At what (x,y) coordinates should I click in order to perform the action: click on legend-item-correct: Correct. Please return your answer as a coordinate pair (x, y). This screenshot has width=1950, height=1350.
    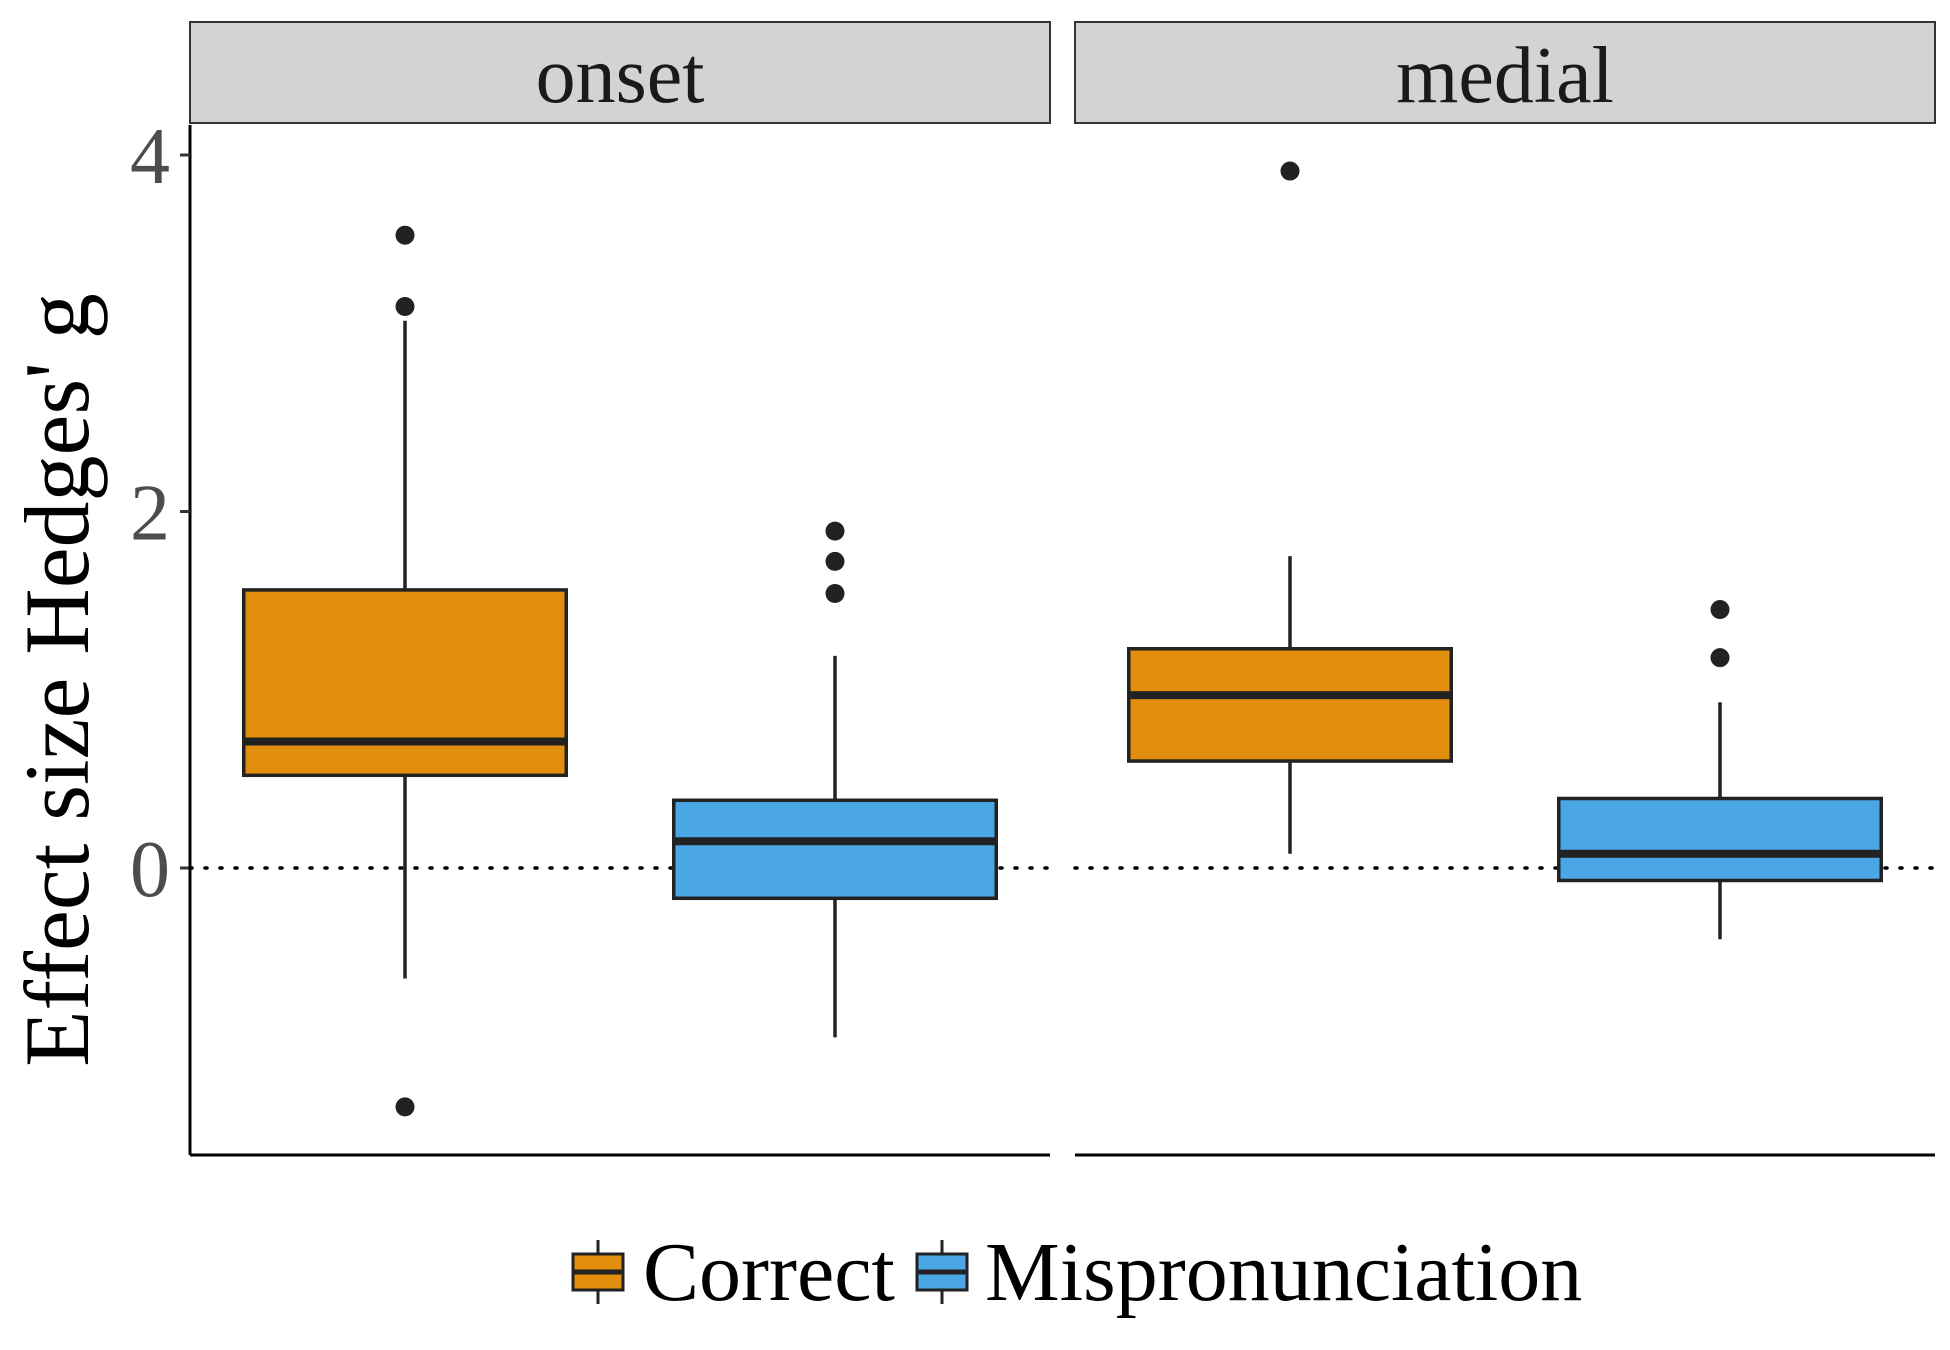
    Looking at the image, I should click on (733, 1272).